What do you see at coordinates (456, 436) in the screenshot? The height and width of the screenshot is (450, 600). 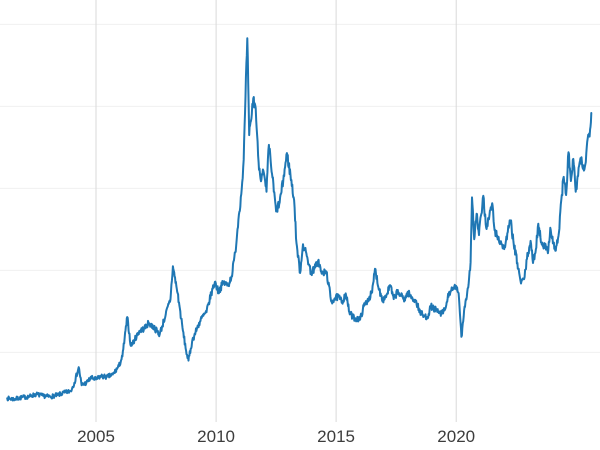 I see `x-tick-label: 2020` at bounding box center [456, 436].